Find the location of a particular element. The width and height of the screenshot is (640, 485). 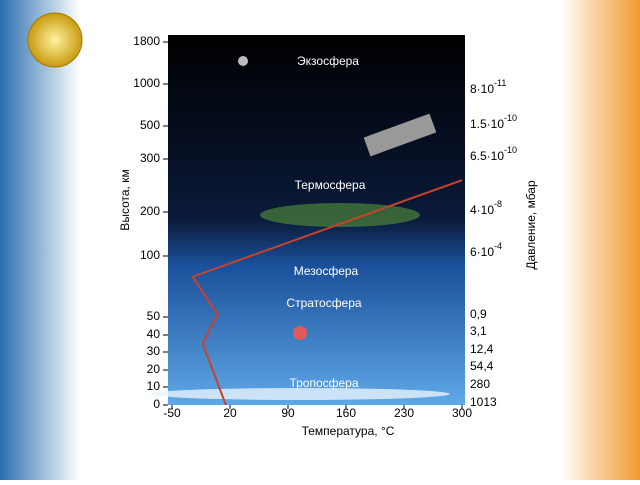

y2-tick-label: 8·10⁻¹¹ is located at coordinates (488, 87).